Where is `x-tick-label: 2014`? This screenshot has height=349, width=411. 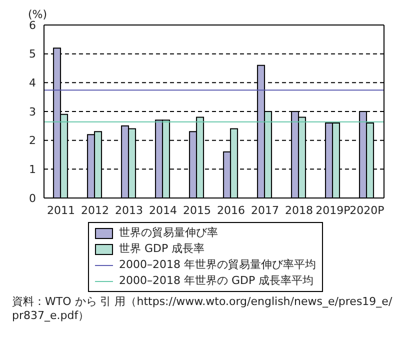
x-tick-label: 2014 is located at coordinates (163, 210).